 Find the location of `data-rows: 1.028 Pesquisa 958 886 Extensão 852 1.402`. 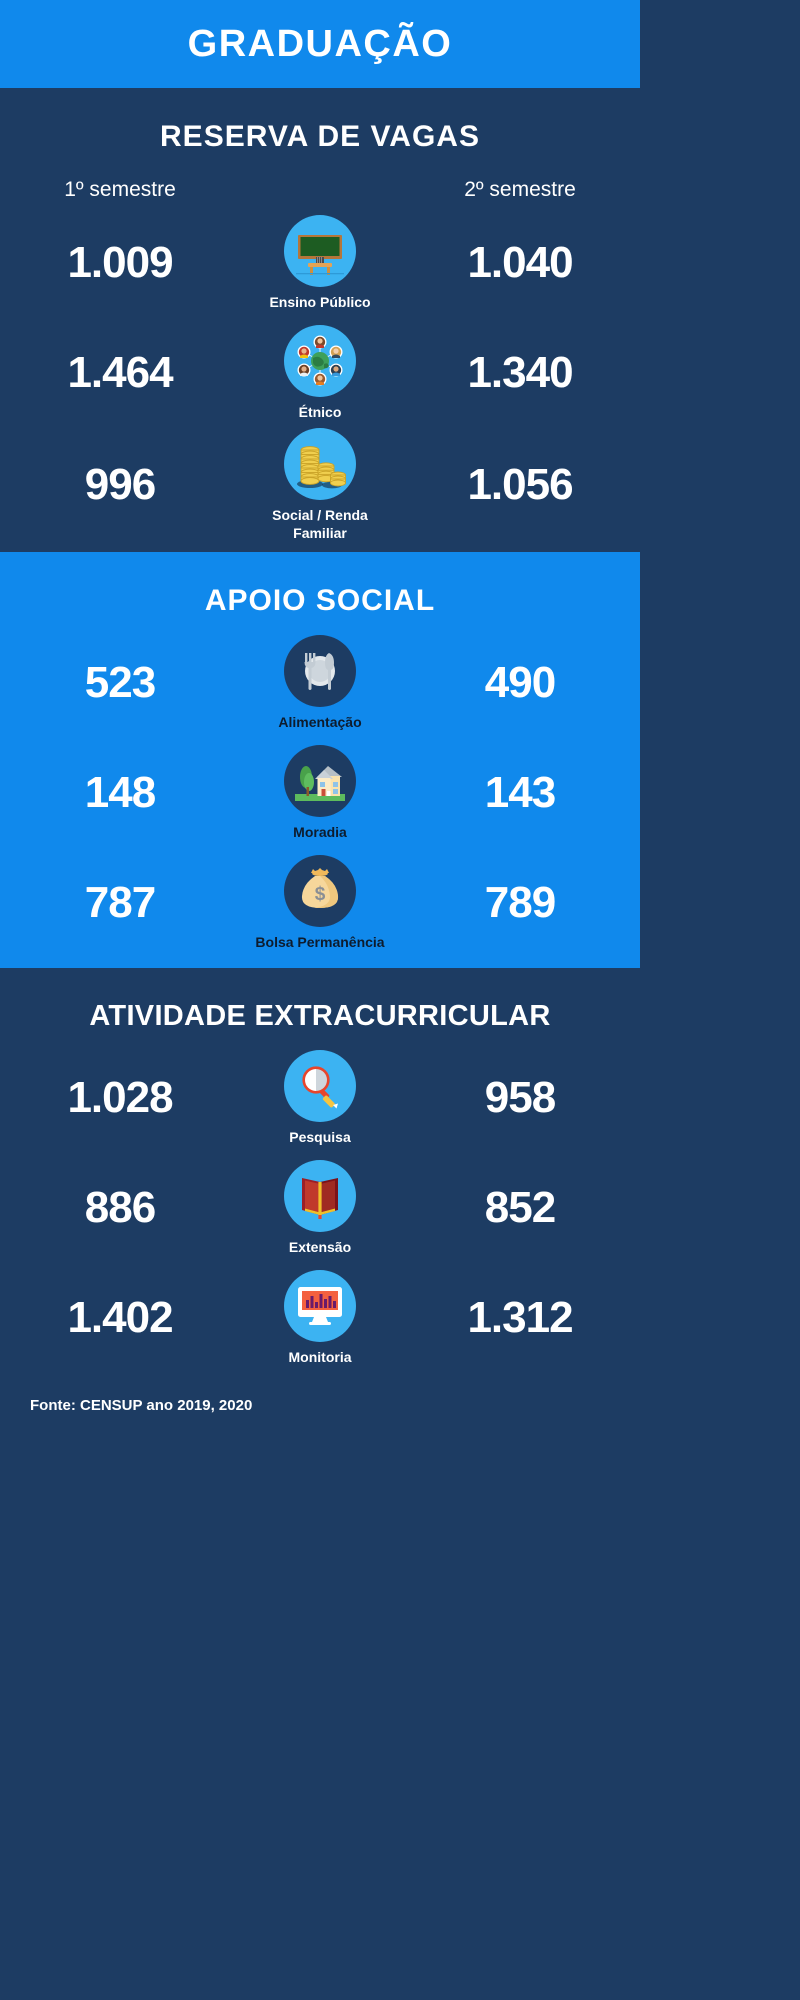

data-rows: 1.028 Pesquisa 958 886 Extensão 852 1.402 is located at coordinates (320, 1206).